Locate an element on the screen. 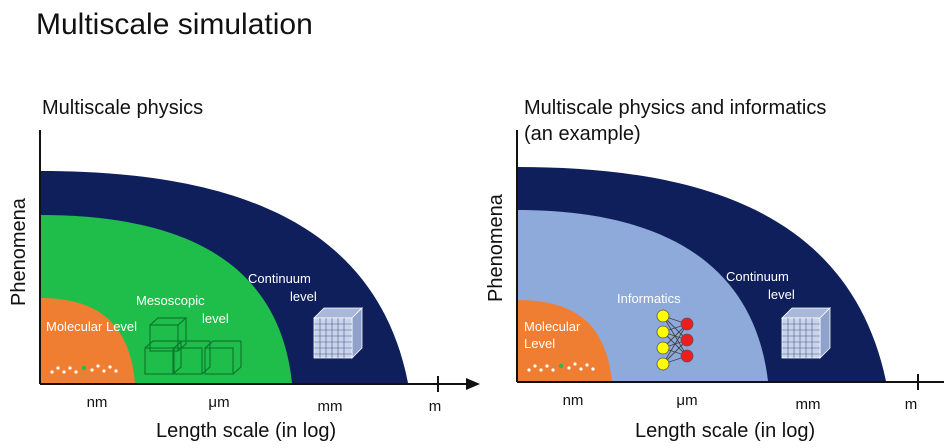 This screenshot has height=448, width=947. left-mesoscopic-label-1: Mesoscopic is located at coordinates (170, 300).